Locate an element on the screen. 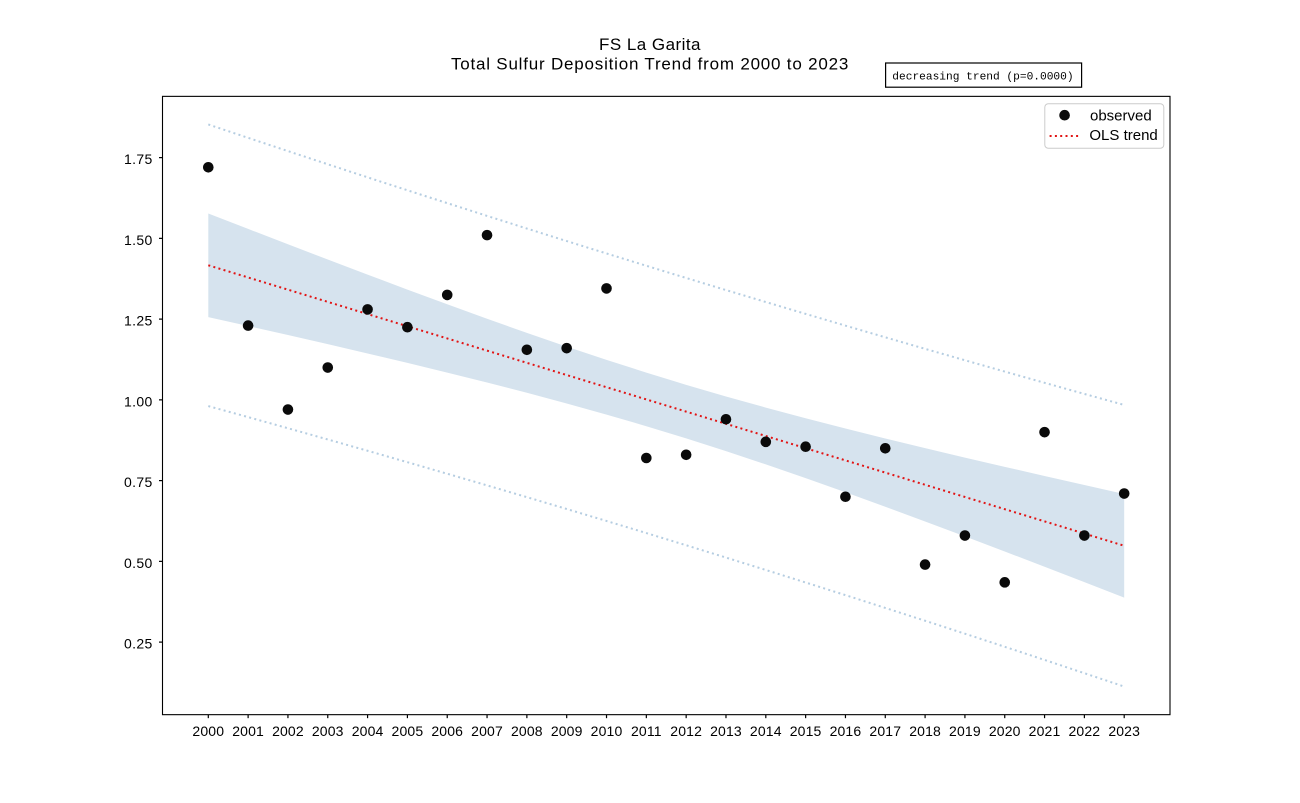 The height and width of the screenshot is (803, 1300). svg-text: 2011 is located at coordinates (646, 731).